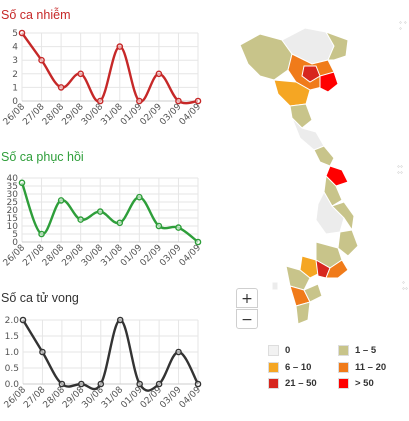  What do you see at coordinates (12, 385) in the screenshot?
I see `y-tick-label: 0.0` at bounding box center [12, 385].